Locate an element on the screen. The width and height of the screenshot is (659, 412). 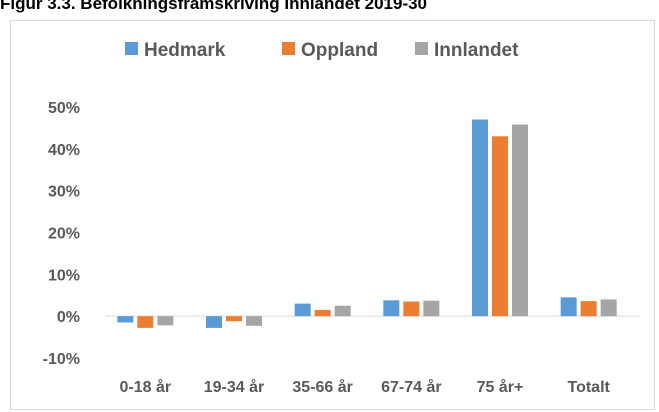
y-tick-label: -10% is located at coordinates (61, 359).